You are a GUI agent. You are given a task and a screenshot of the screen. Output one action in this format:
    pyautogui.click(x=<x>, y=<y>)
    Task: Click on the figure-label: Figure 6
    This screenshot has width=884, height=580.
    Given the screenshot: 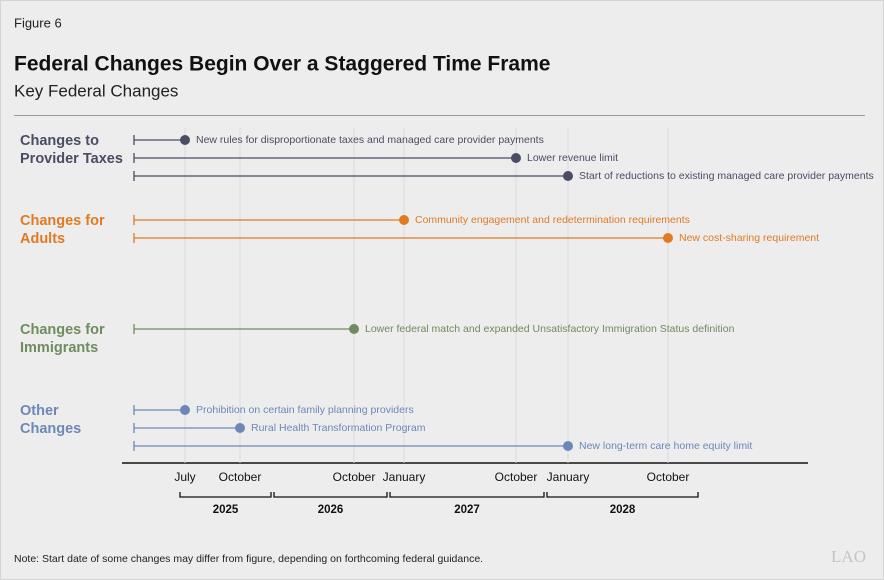 What is the action you would take?
    pyautogui.click(x=38, y=22)
    